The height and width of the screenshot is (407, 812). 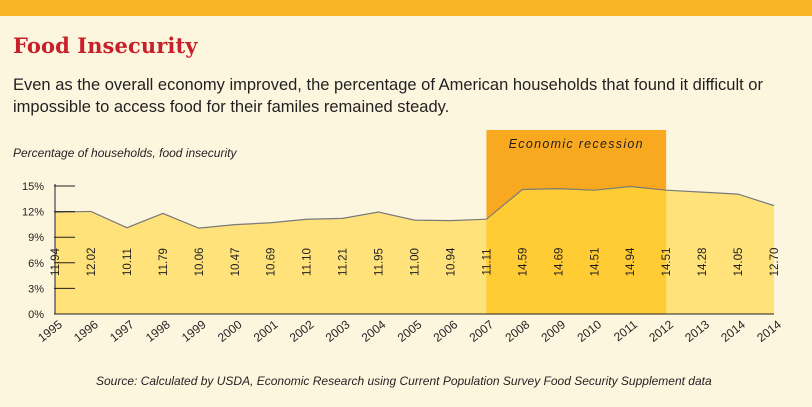 I want to click on data-label: 10.94, so click(x=451, y=261).